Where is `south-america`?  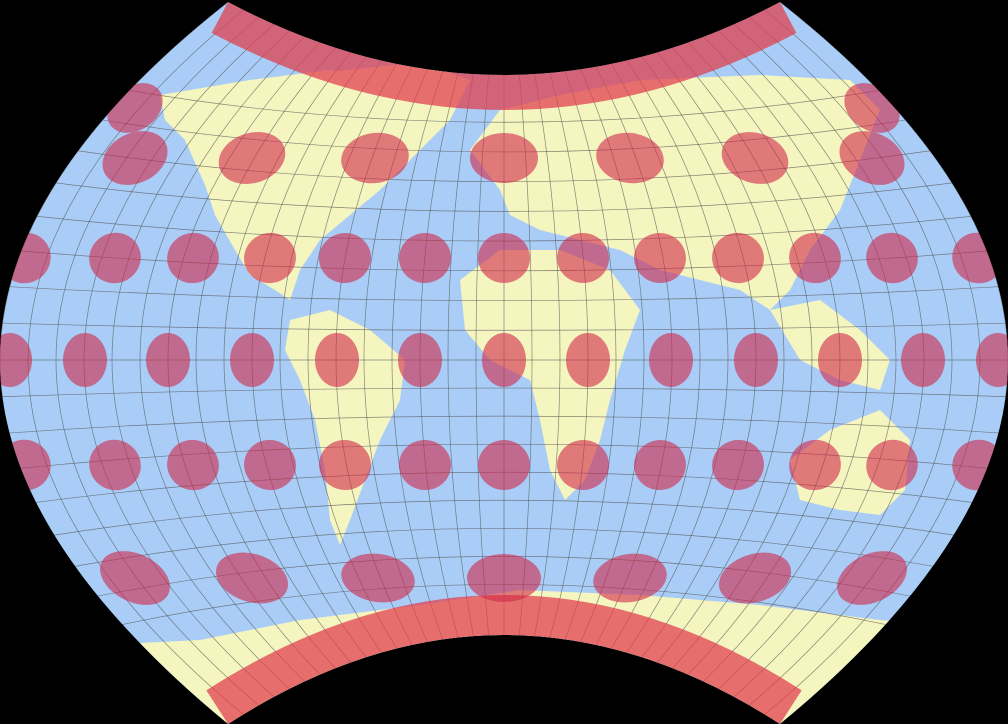 south-america is located at coordinates (345, 427).